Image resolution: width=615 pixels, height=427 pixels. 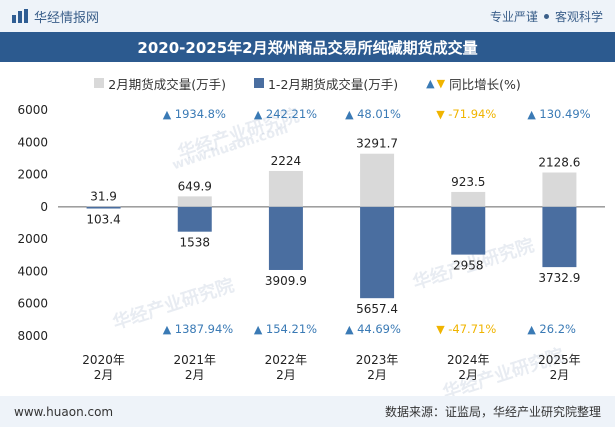 I want to click on growth-triangle-icon: ▲ ▼, so click(x=436, y=83).